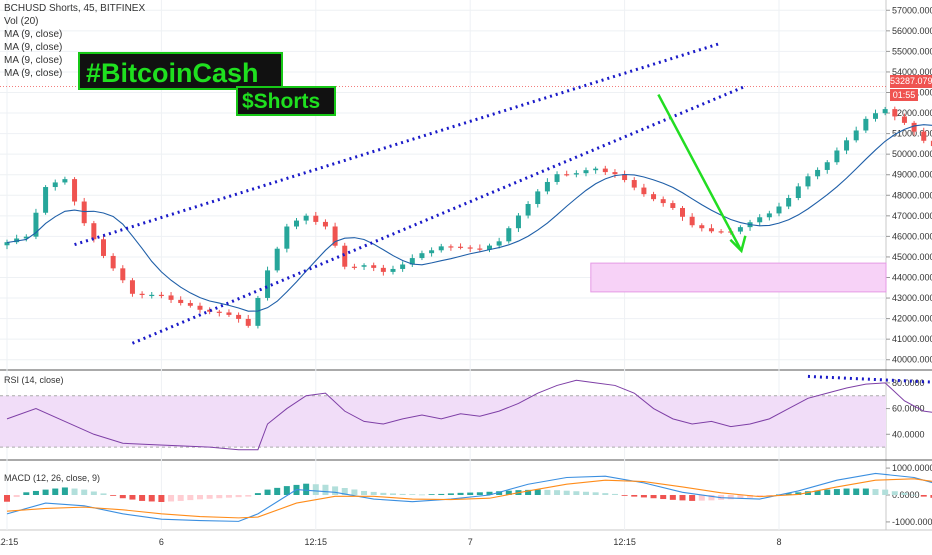 The width and height of the screenshot is (932, 555). What do you see at coordinates (316, 542) in the screenshot?
I see `time-tick-label: 12:15` at bounding box center [316, 542].